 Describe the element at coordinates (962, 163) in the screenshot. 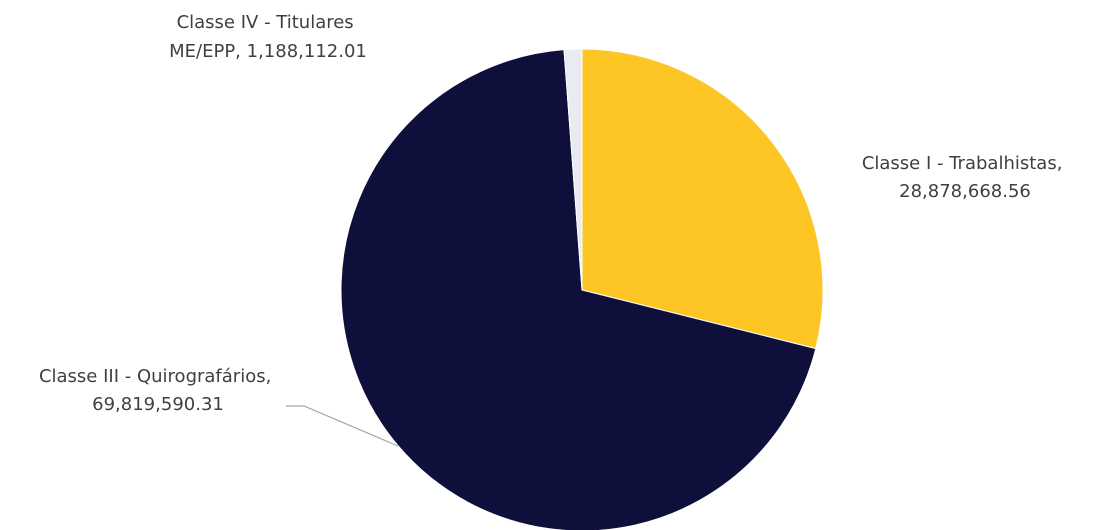

I see `data-label-classe-i-name: Classe I - Trabalhistas,` at that location.